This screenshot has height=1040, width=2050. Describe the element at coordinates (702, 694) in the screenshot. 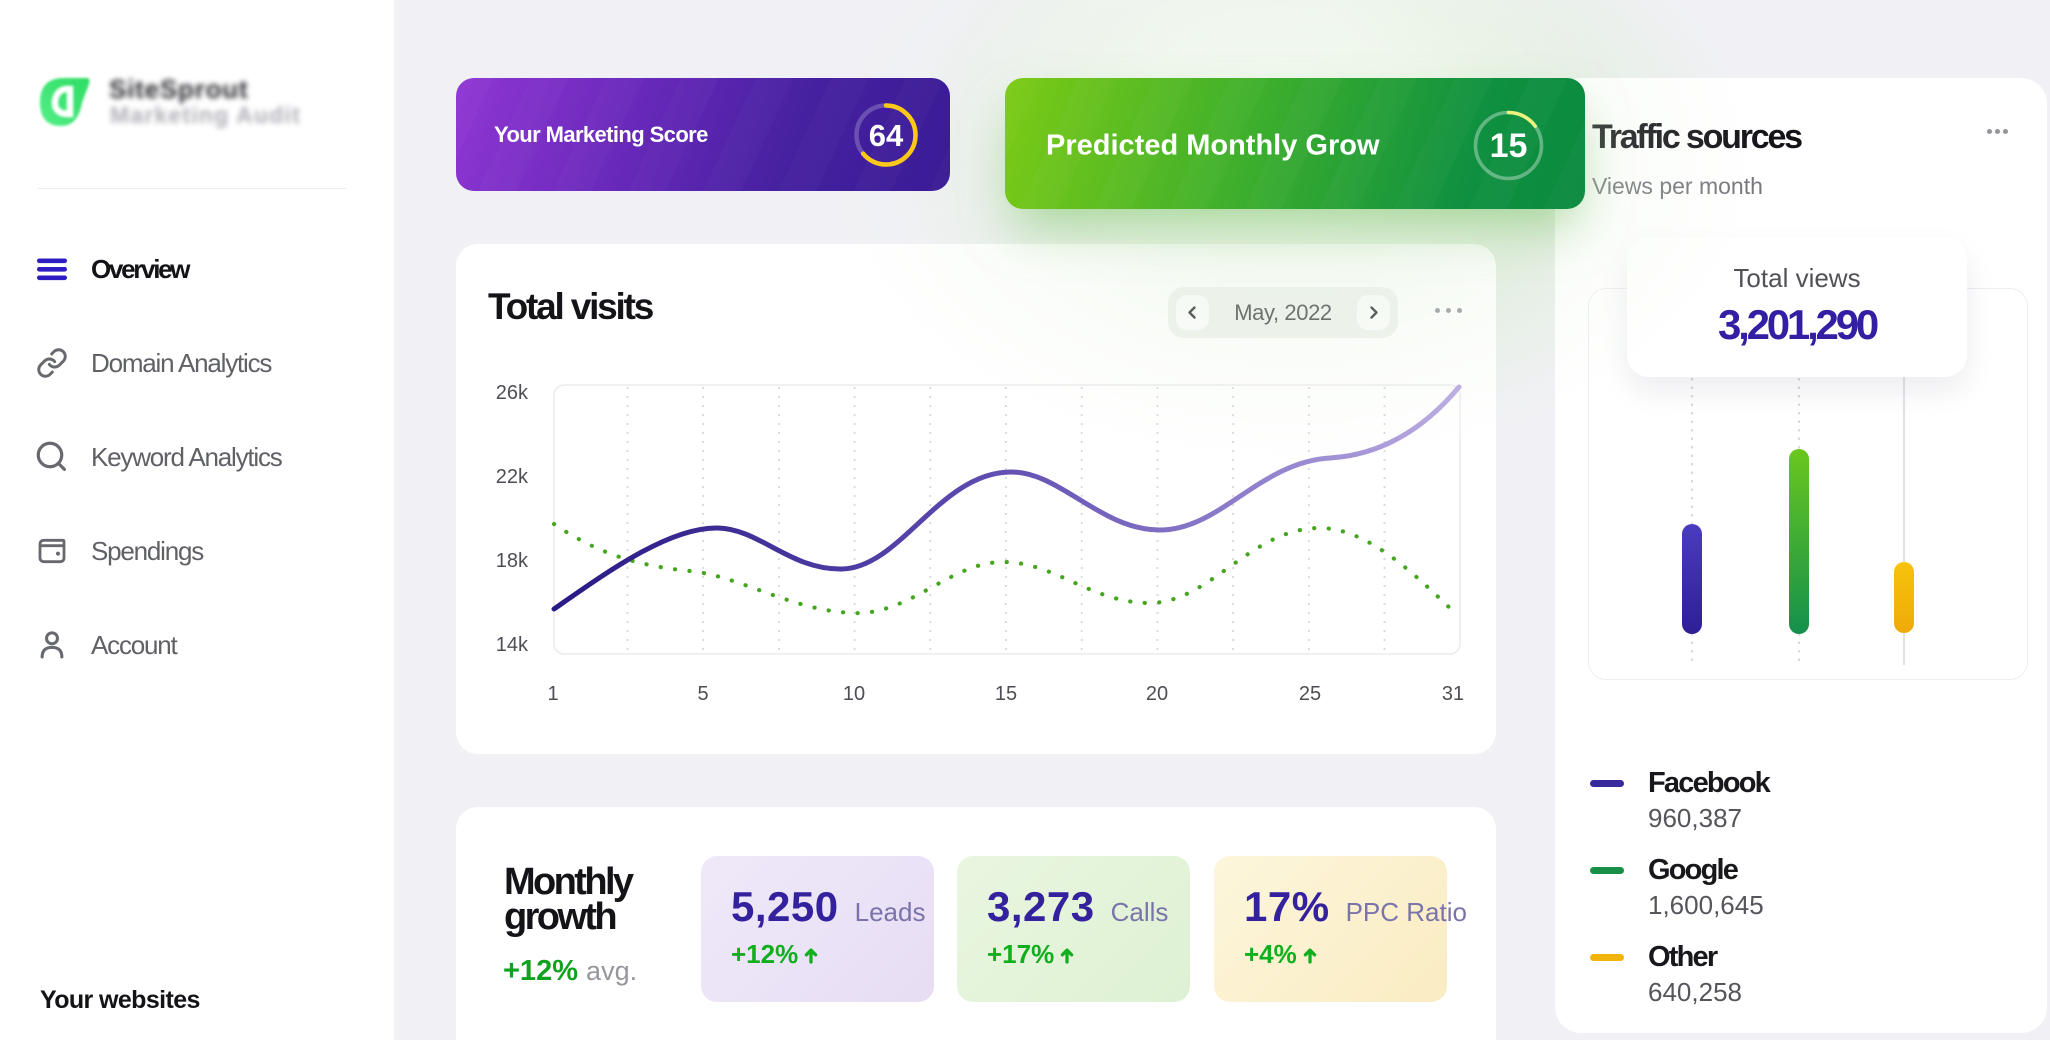

I see `svg-text: 5` at that location.